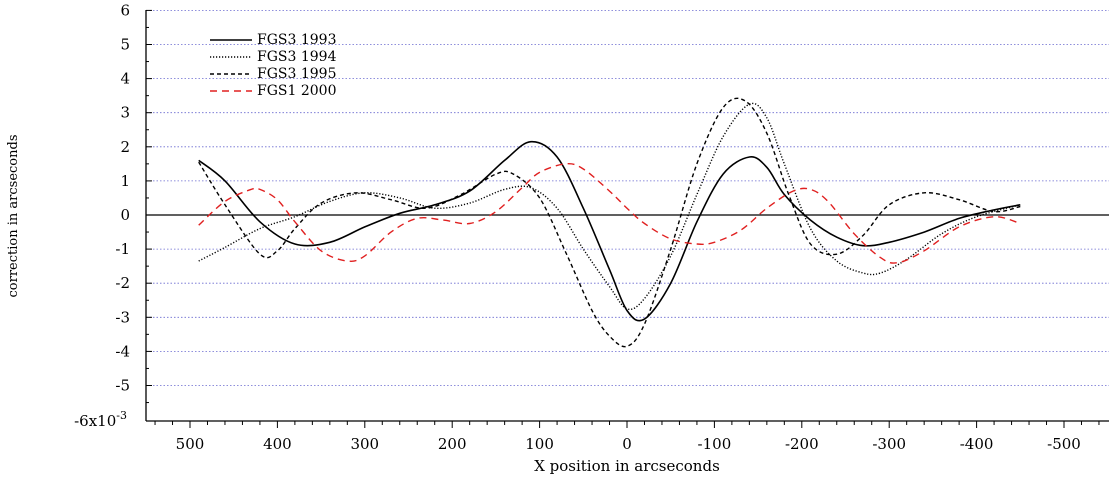 The width and height of the screenshot is (1109, 478). What do you see at coordinates (125, 45) in the screenshot?
I see `y-tick-label: 5` at bounding box center [125, 45].